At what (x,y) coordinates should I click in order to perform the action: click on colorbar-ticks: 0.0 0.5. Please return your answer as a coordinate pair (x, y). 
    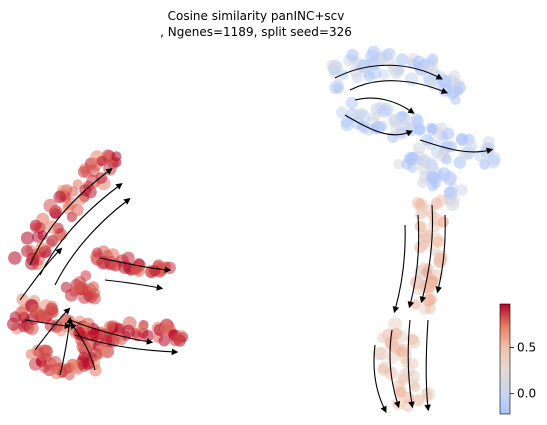
    Looking at the image, I should click on (523, 370).